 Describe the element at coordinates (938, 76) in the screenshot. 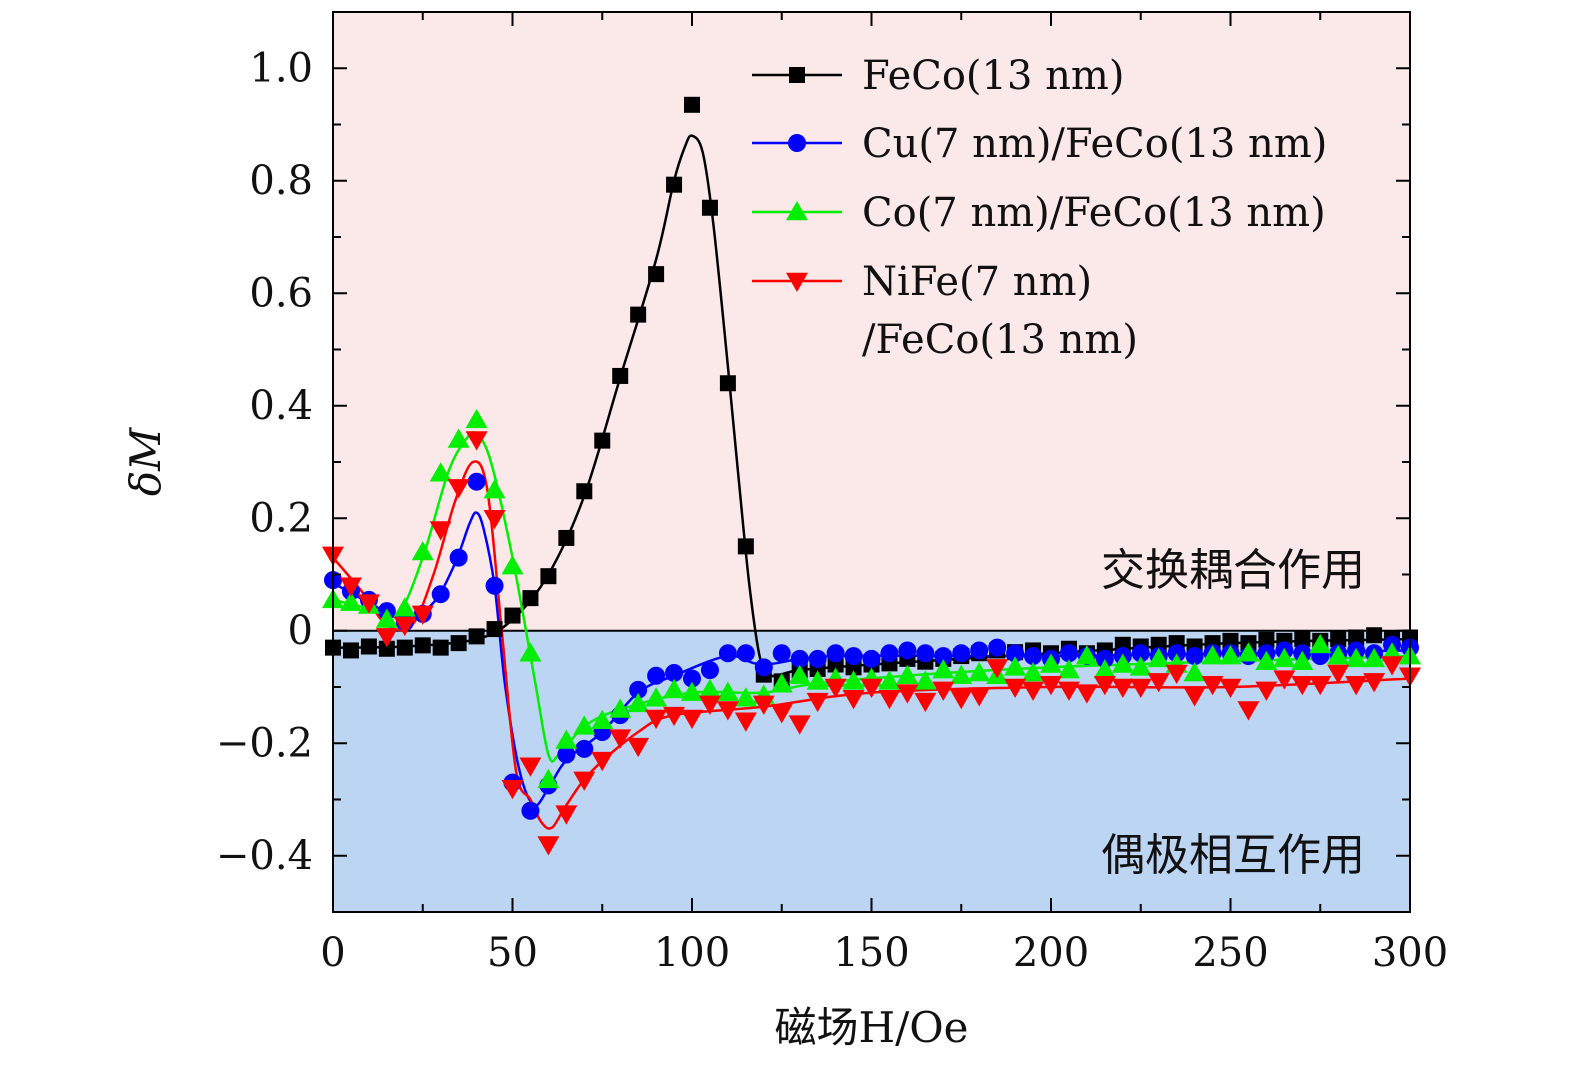

I see `legend-item-0: FeCo(13 nm)` at that location.